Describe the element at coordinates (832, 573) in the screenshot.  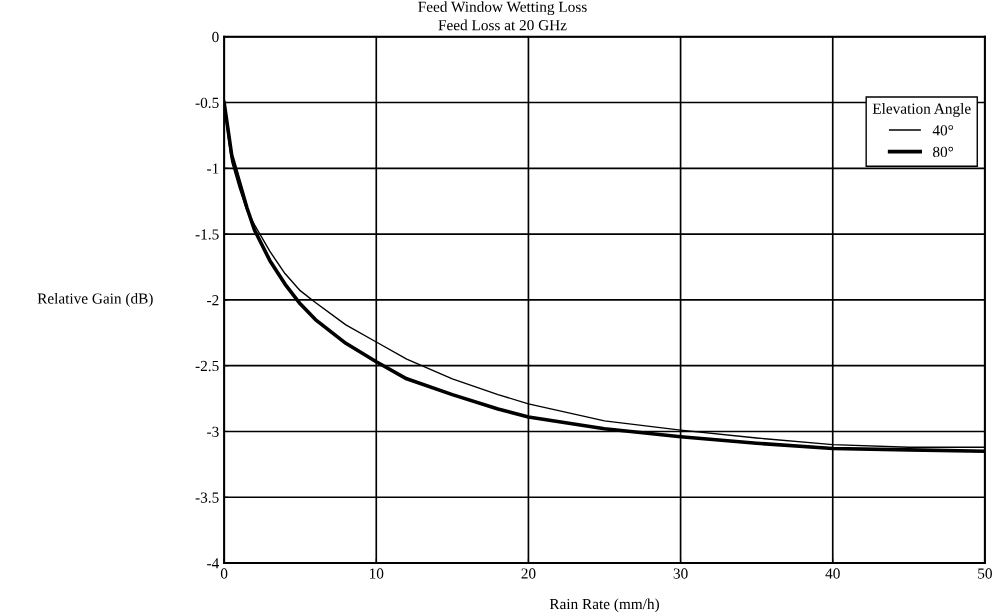
I see `x-tick-label: 40` at that location.